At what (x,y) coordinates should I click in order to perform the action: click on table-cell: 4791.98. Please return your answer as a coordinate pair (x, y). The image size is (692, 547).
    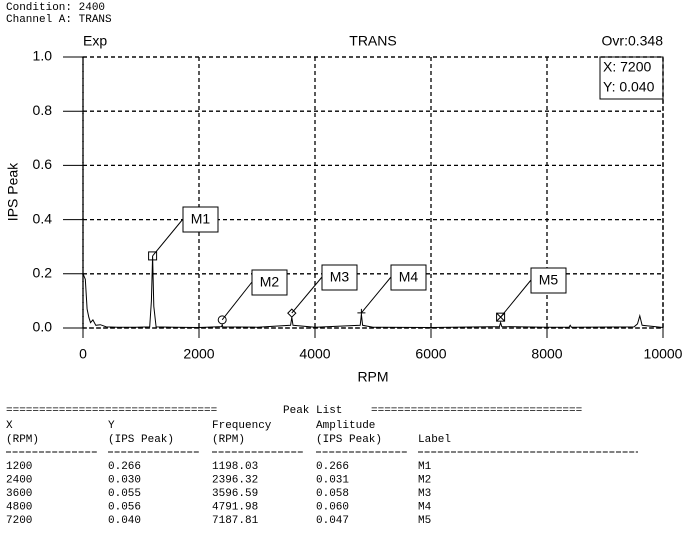
    Looking at the image, I should click on (235, 507).